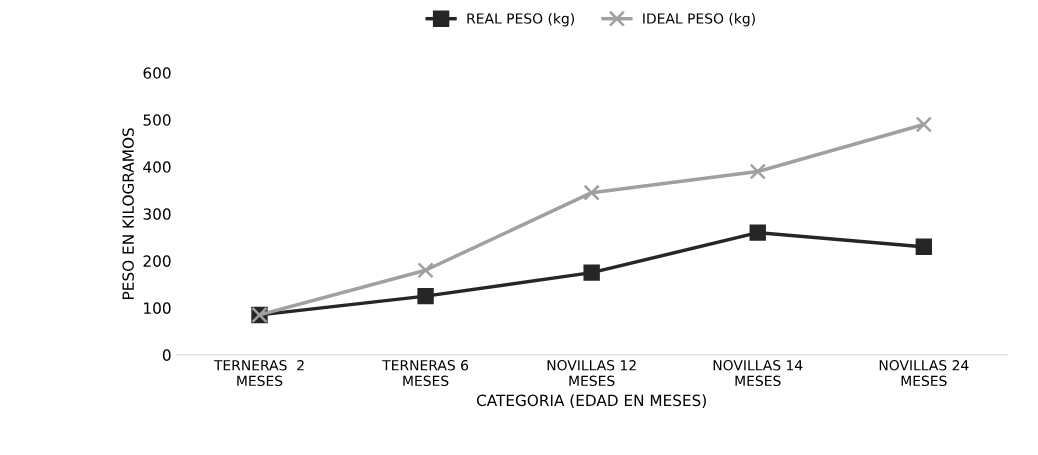 The image size is (1038, 455). What do you see at coordinates (699, 20) in the screenshot?
I see `legend-label: IDEAL PESO (kg)` at bounding box center [699, 20].